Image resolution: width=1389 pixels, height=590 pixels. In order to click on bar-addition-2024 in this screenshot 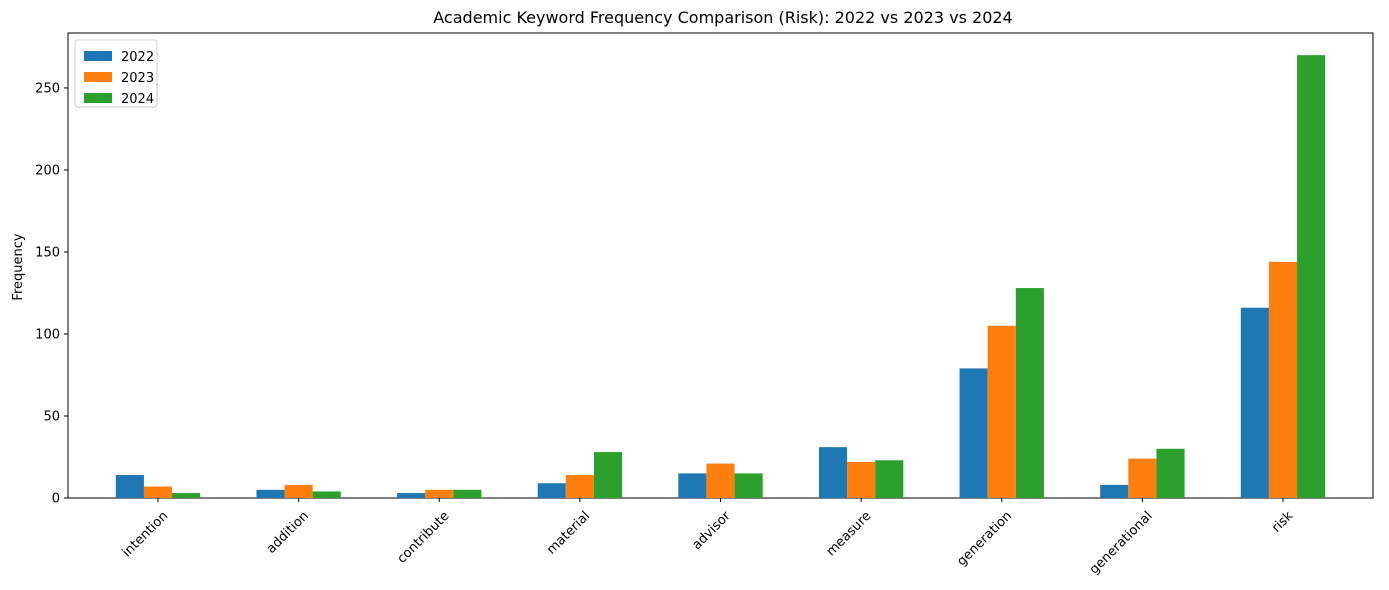, I will do `click(326, 494)`.